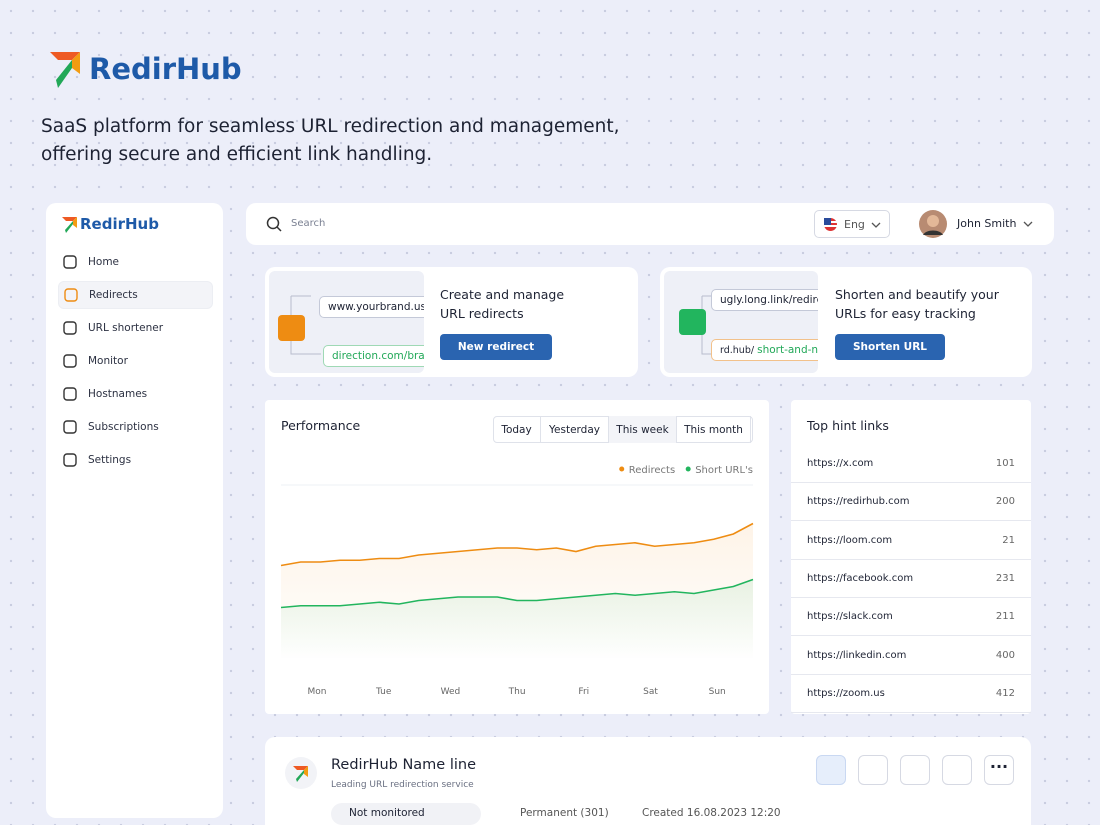 Image resolution: width=1100 pixels, height=825 pixels. What do you see at coordinates (764, 350) in the screenshot?
I see `url-pill: rd.hub/ short-and-nice` at bounding box center [764, 350].